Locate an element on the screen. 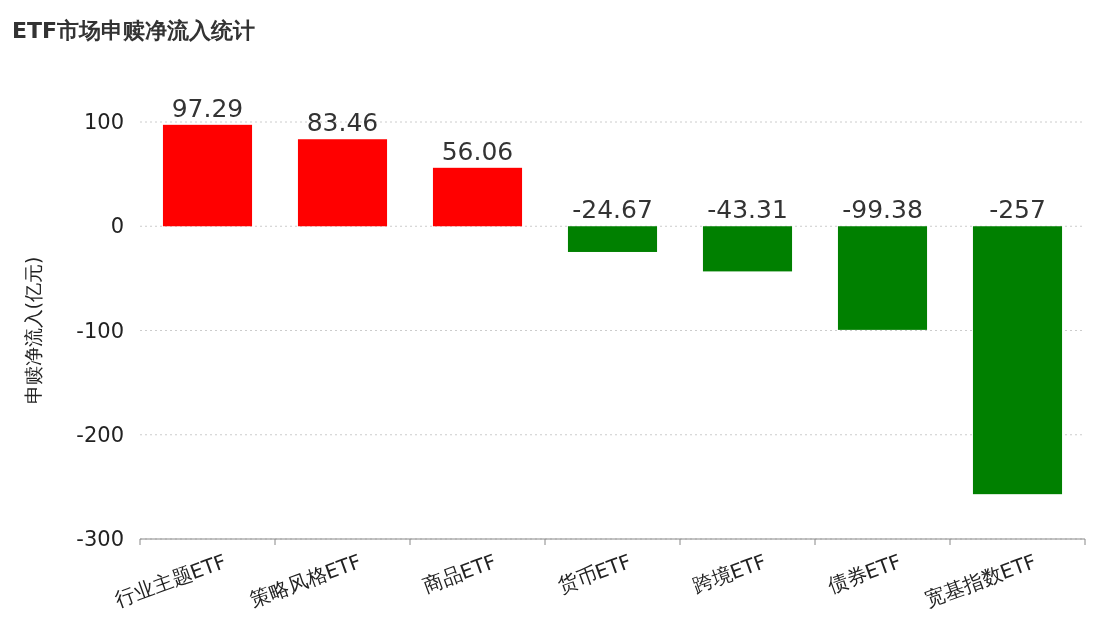 The image size is (1102, 618). x-tick-label: 跨境ETF is located at coordinates (729, 573).